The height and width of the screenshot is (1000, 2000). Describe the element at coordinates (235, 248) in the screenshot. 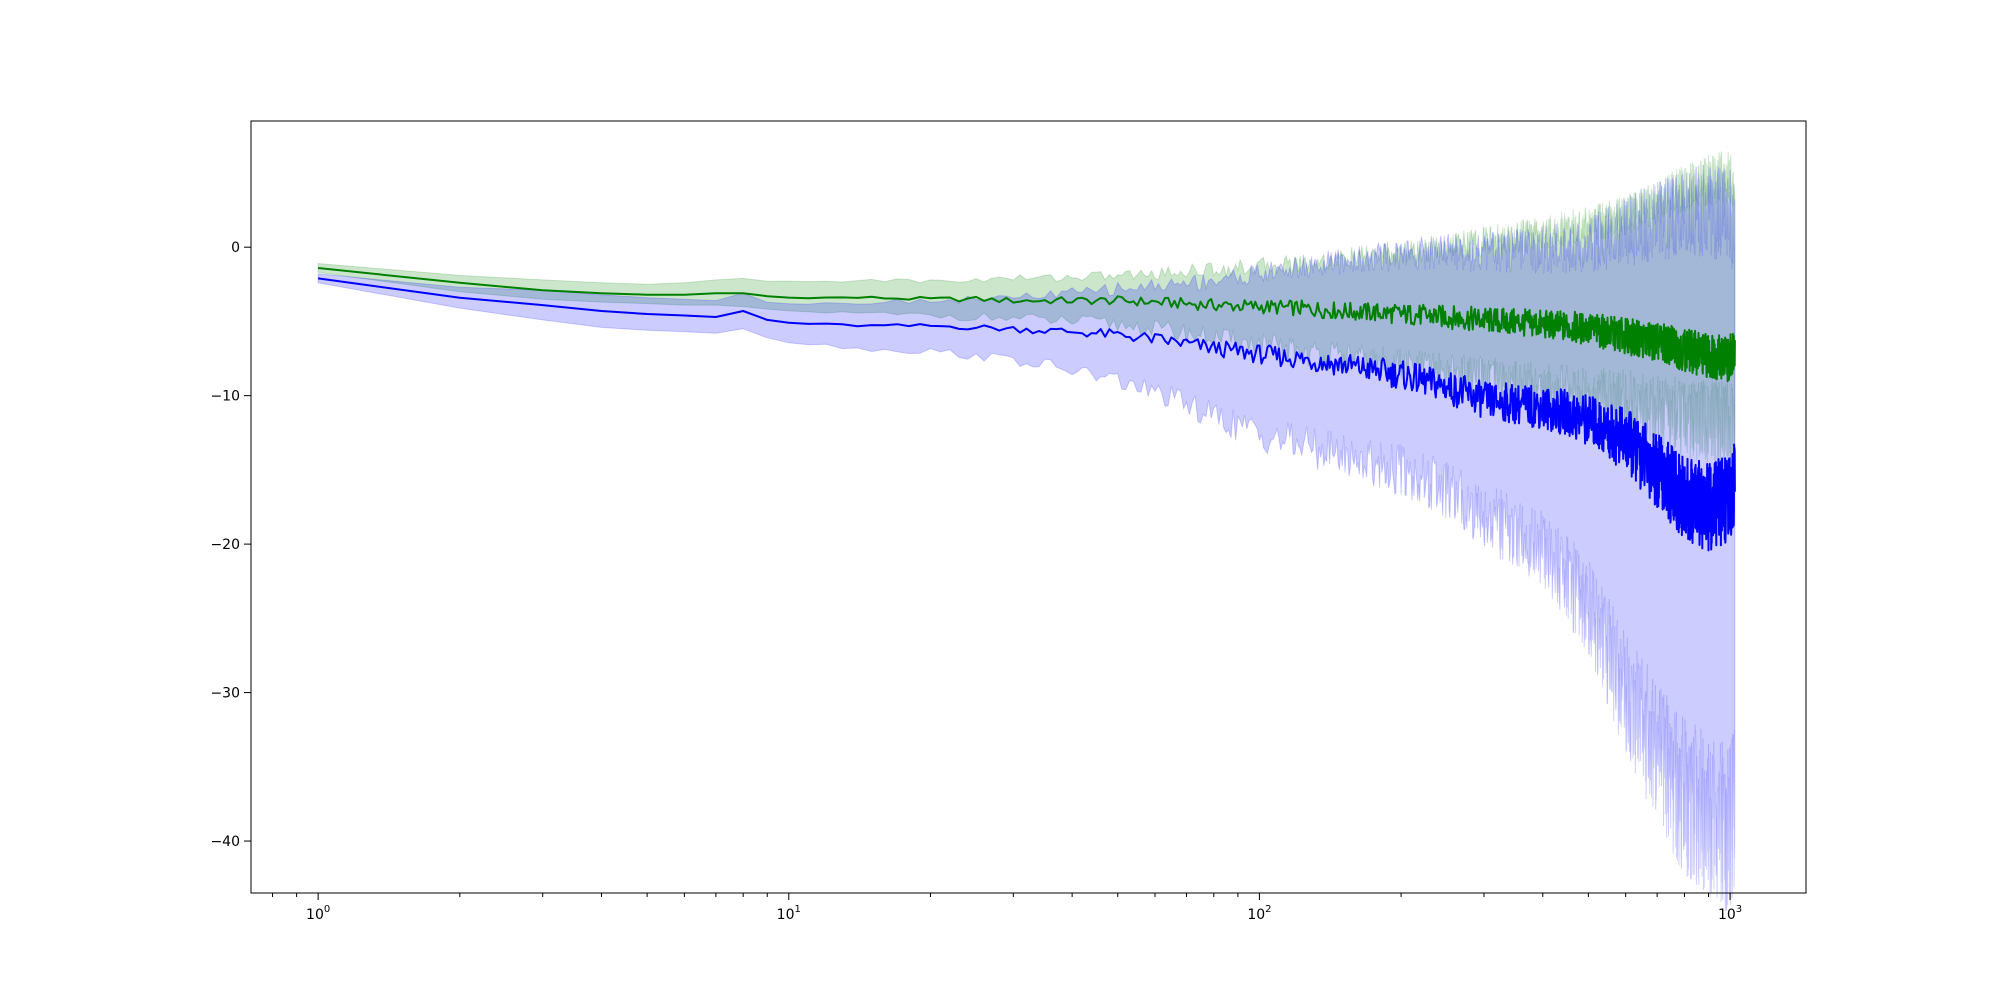

I see `y-tick-label-0: 0` at that location.